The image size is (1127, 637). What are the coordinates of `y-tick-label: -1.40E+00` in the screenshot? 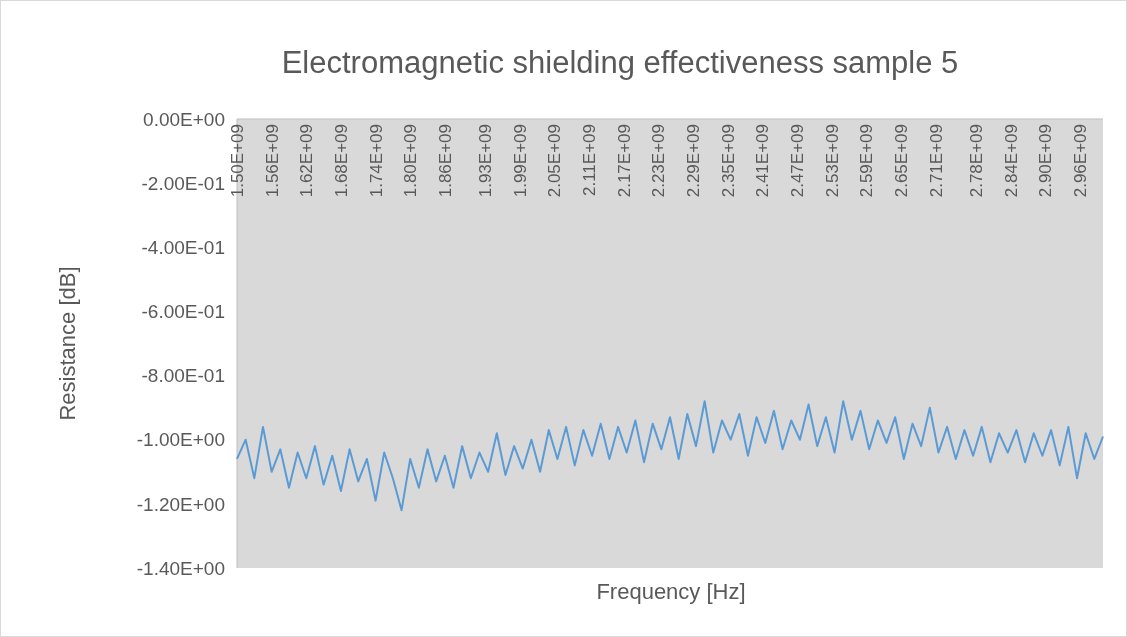 It's located at (180, 568).